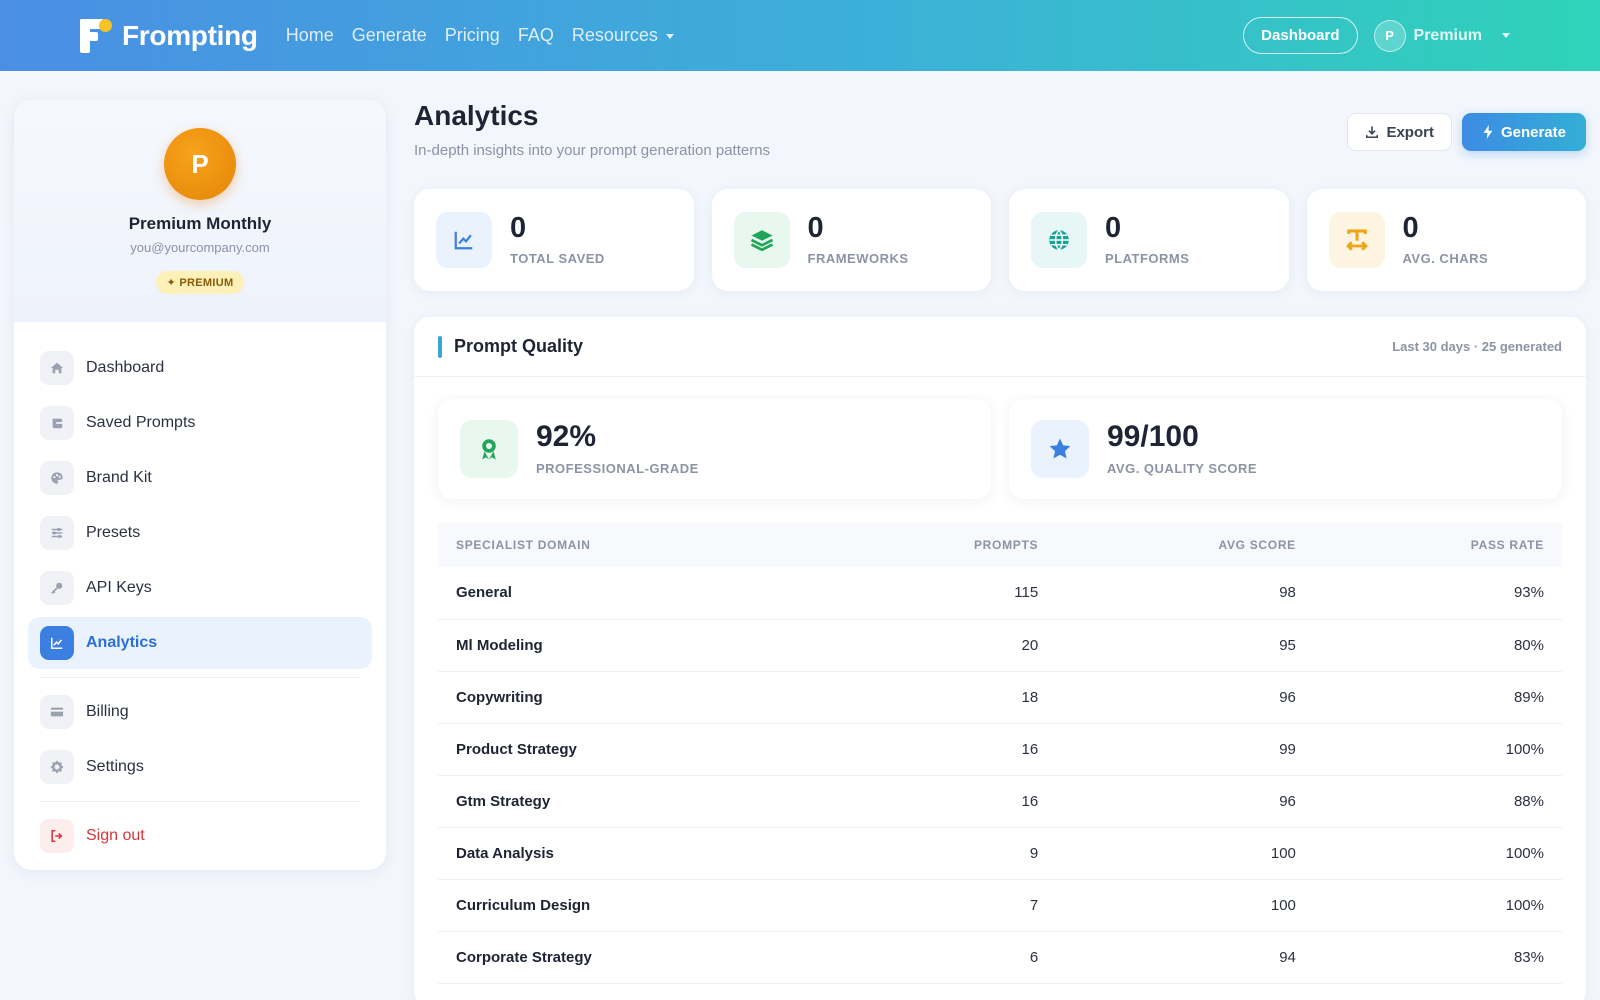  I want to click on layers-icon, so click(761, 240).